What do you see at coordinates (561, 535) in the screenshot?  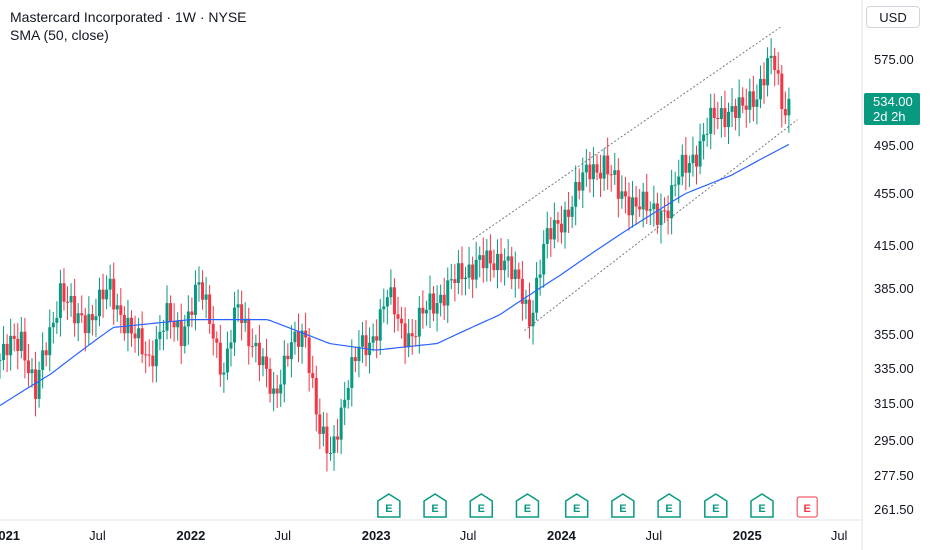 I see `time-tick-label: 2024` at bounding box center [561, 535].